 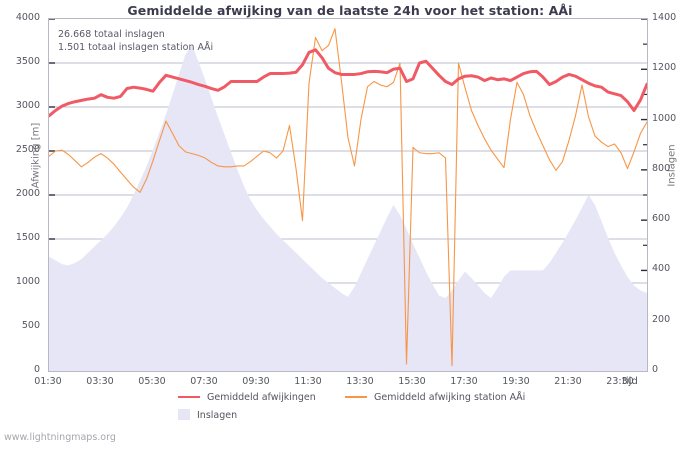 I want to click on x-tick-0130: 01:30, so click(x=48, y=381).